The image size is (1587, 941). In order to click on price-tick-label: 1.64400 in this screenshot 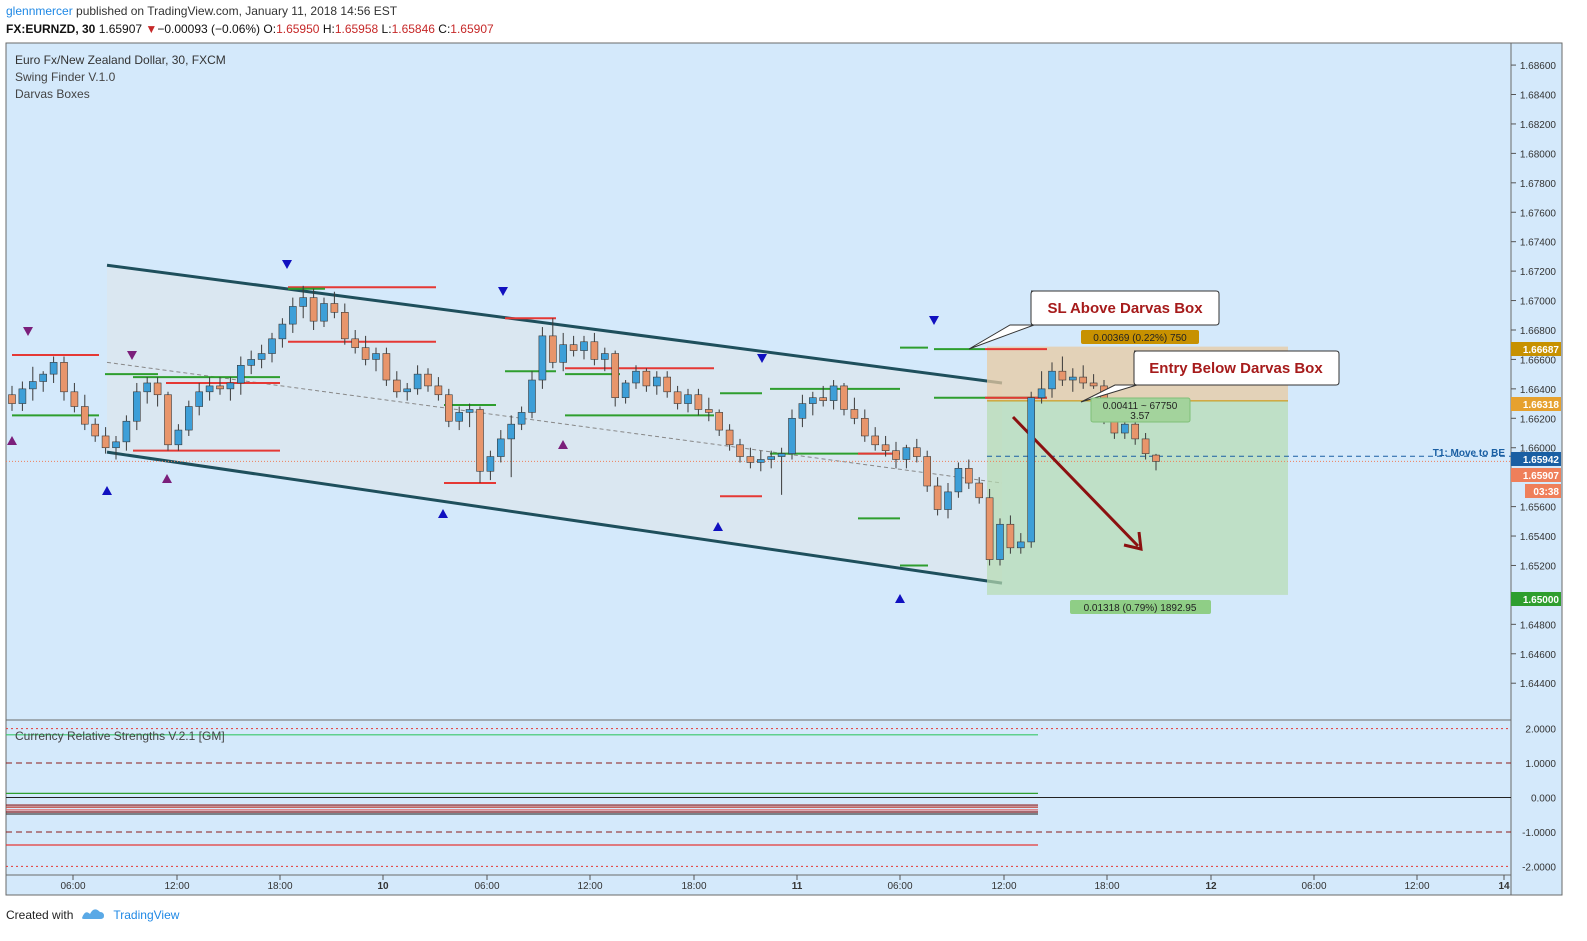, I will do `click(1538, 684)`.